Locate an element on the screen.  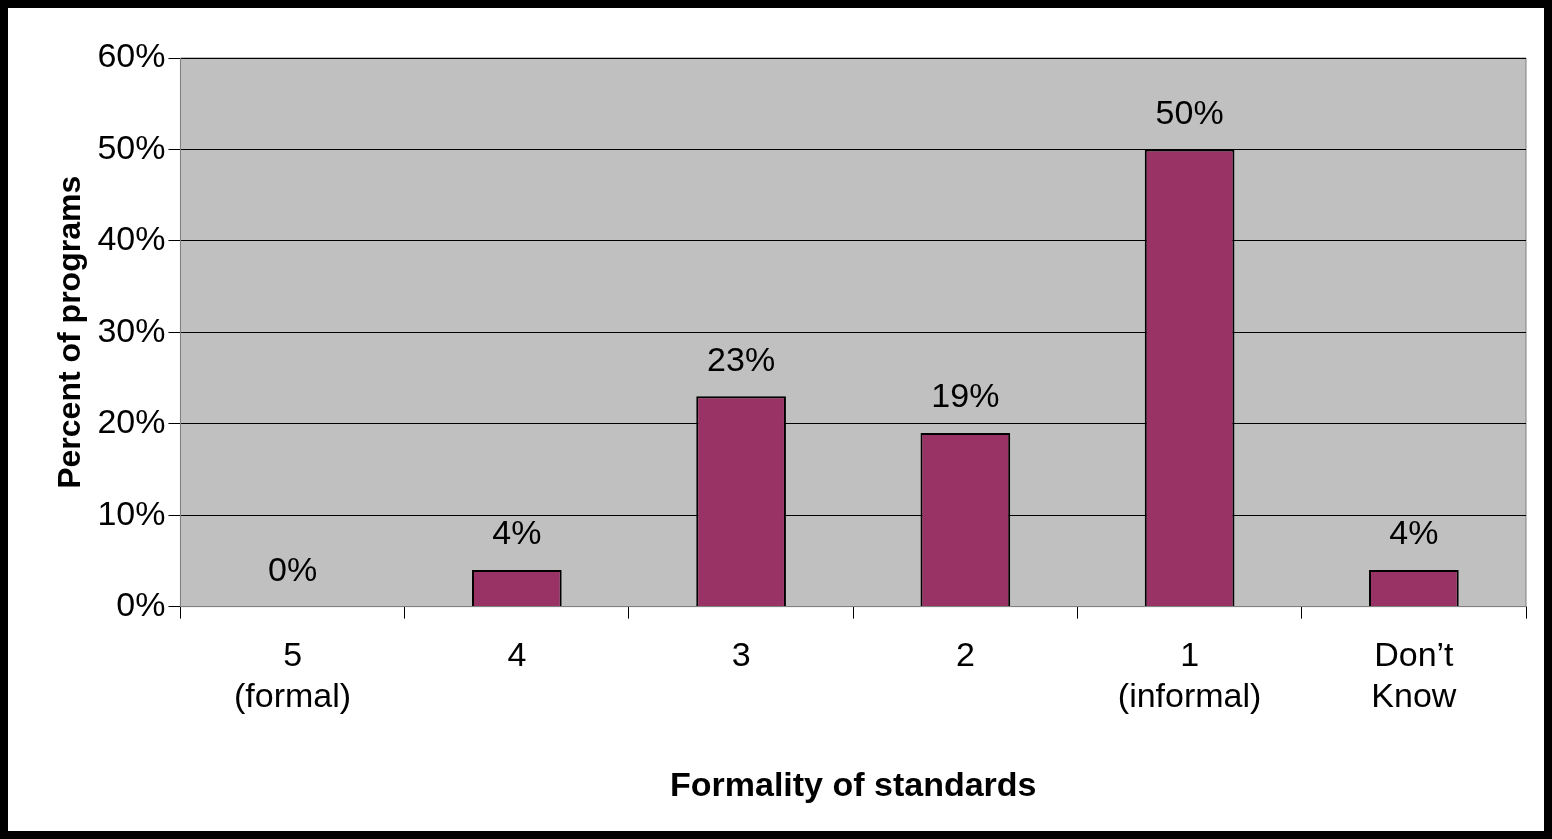
x-tick-label: 4 is located at coordinates (517, 654).